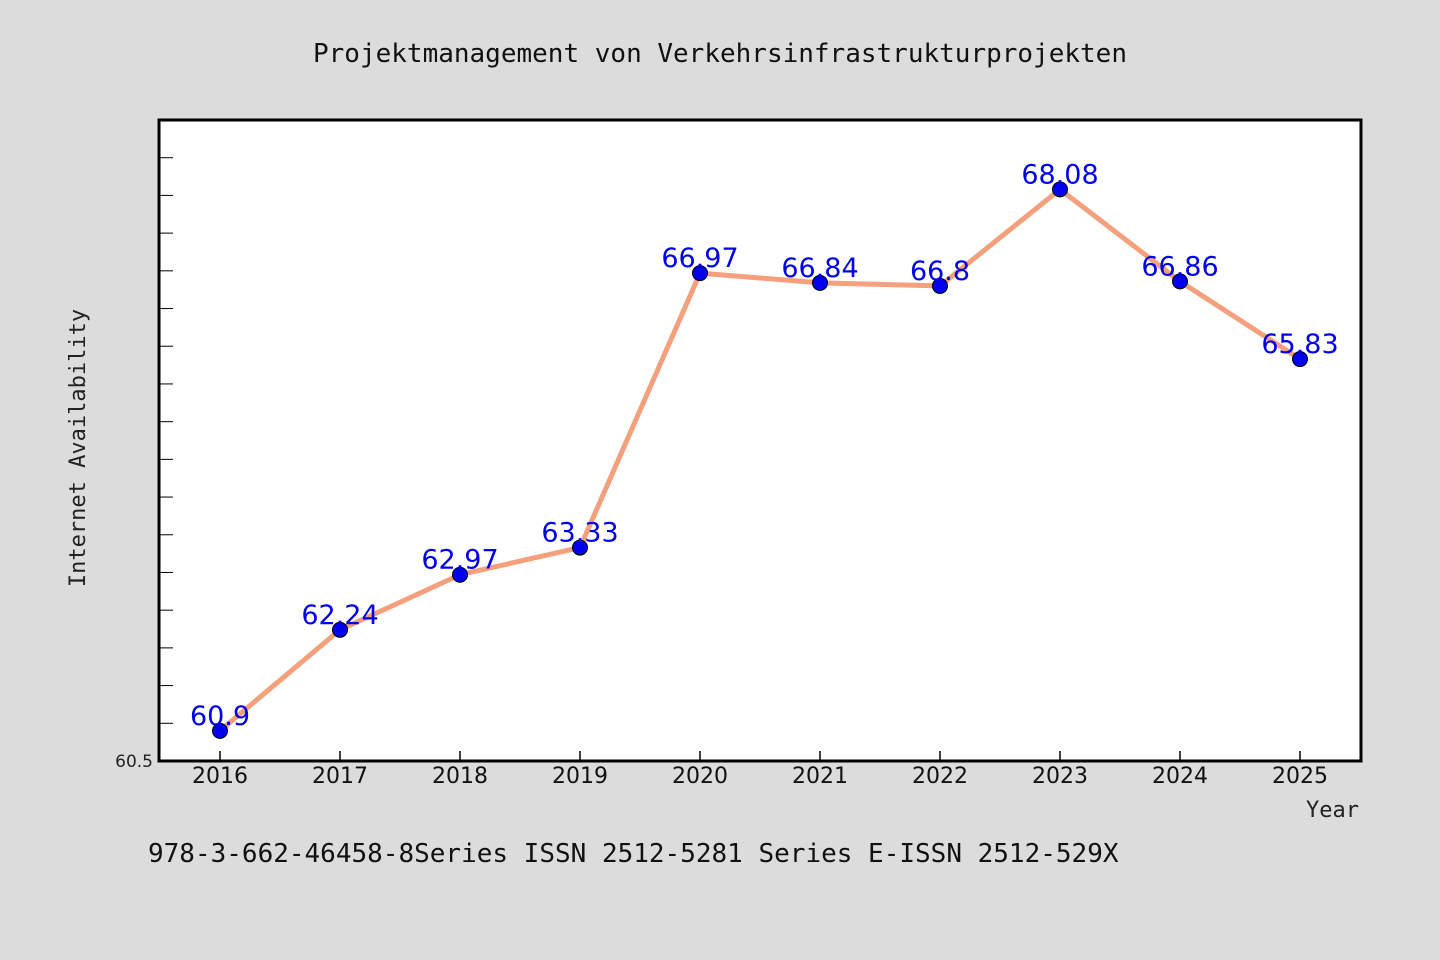 Image resolution: width=1440 pixels, height=960 pixels. Describe the element at coordinates (819, 268) in the screenshot. I see `data-label: 66.84` at that location.